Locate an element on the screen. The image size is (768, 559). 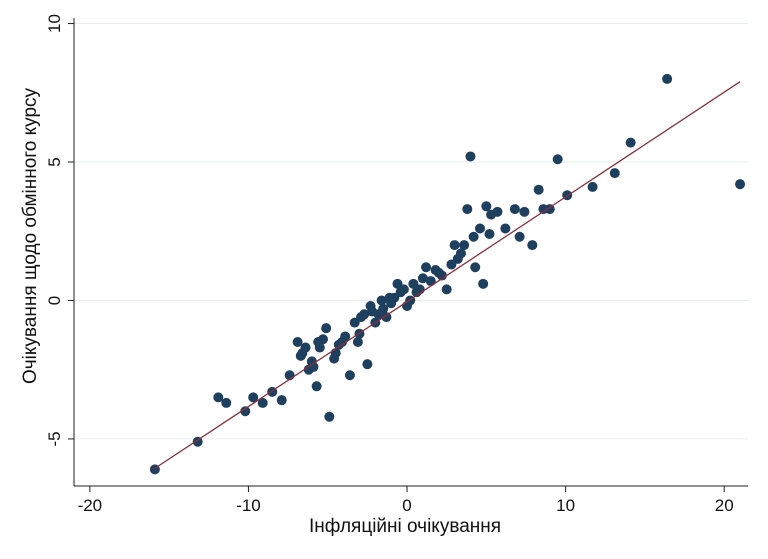
y-tick-label-0: -5 is located at coordinates (54, 438).